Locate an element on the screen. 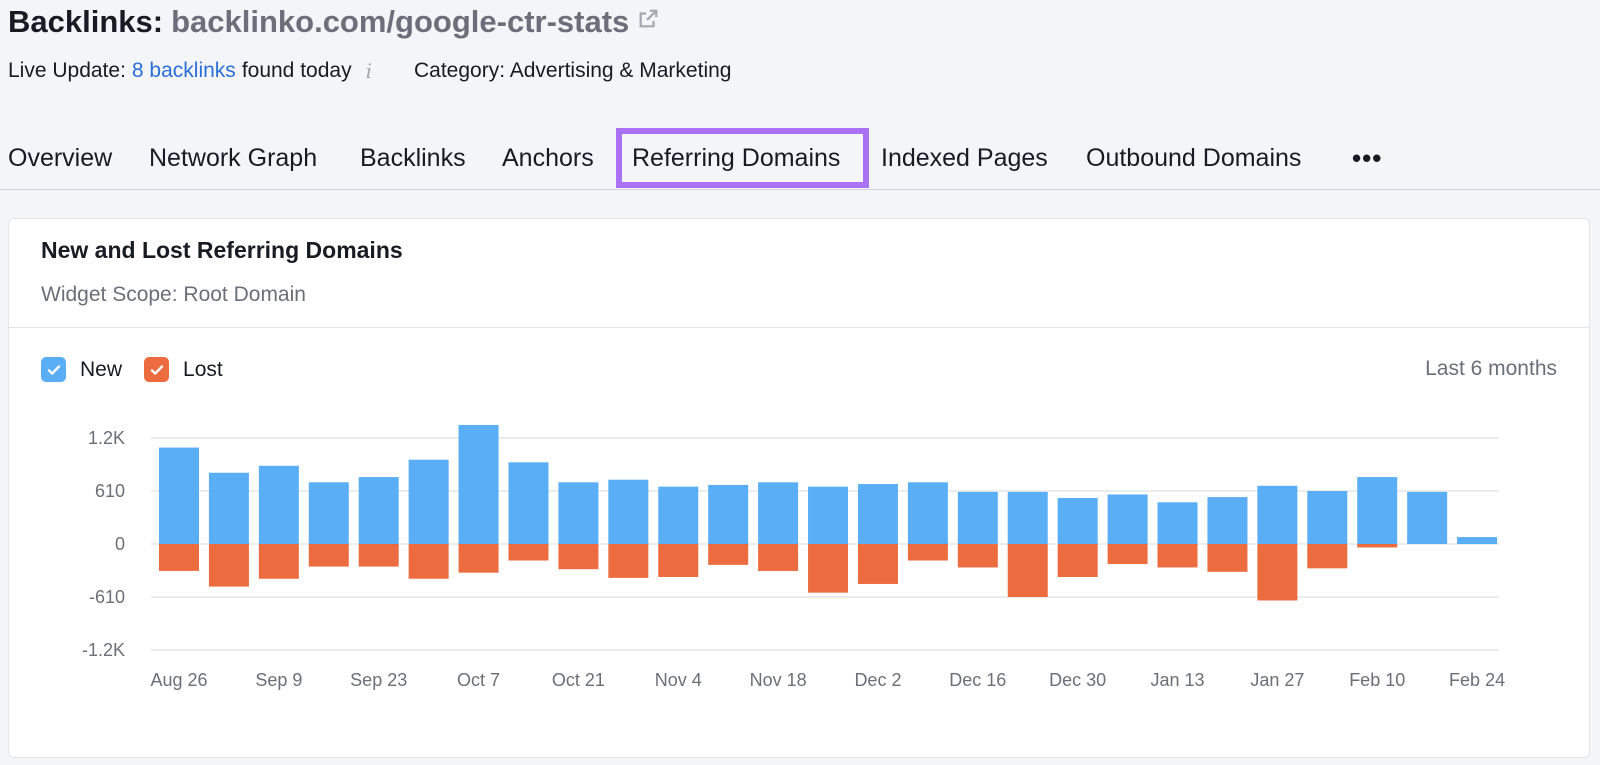 This screenshot has width=1600, height=765. x-tick-label: Jan 27 is located at coordinates (1277, 680).